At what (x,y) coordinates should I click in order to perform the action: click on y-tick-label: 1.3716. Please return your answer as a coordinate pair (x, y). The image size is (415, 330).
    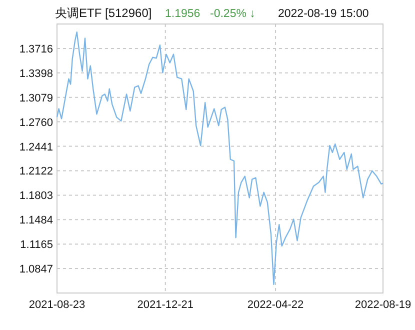
    Looking at the image, I should click on (36, 49).